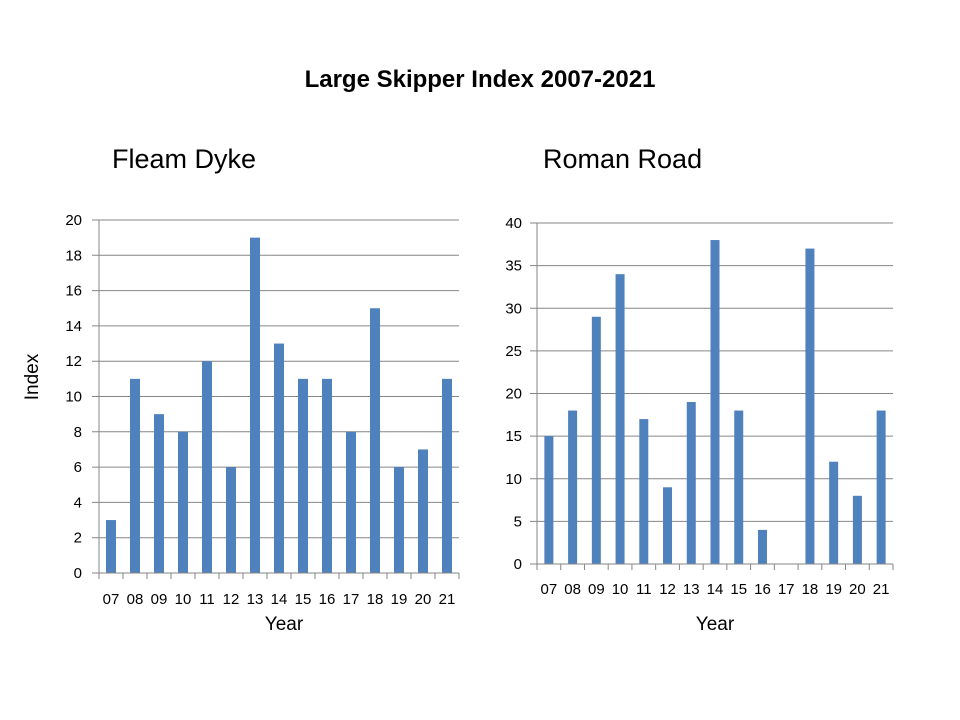 The image size is (960, 720). What do you see at coordinates (667, 589) in the screenshot?
I see `roman-road-xtick-label: 12` at bounding box center [667, 589].